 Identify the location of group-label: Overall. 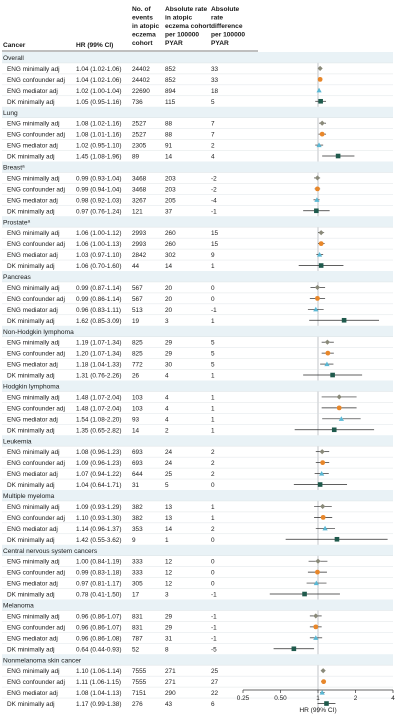
(13, 58).